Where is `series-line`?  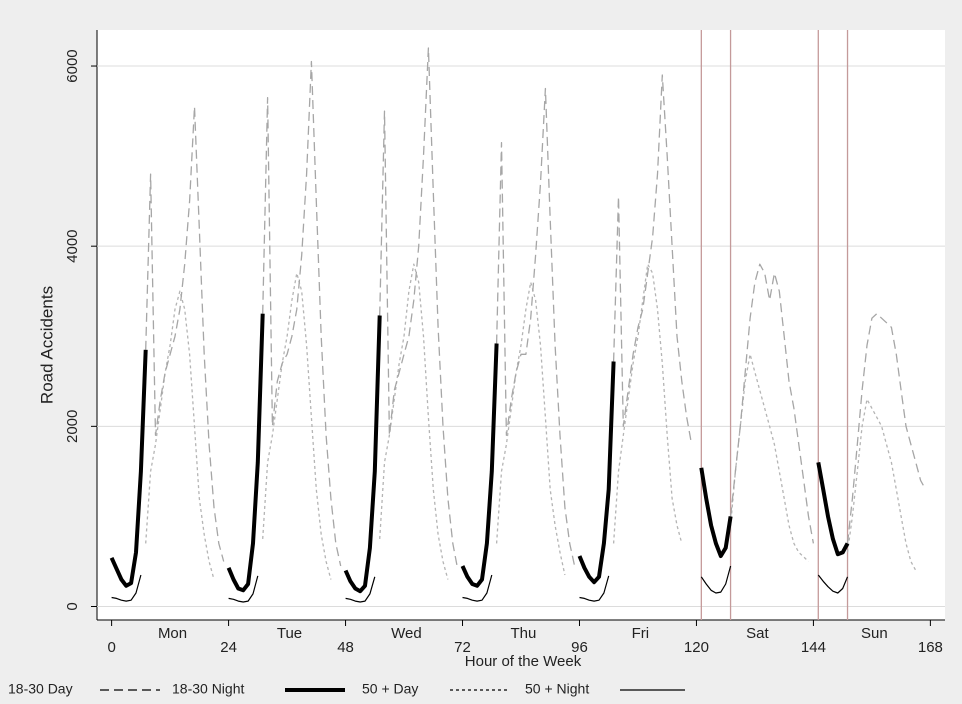 series-line is located at coordinates (480, 584).